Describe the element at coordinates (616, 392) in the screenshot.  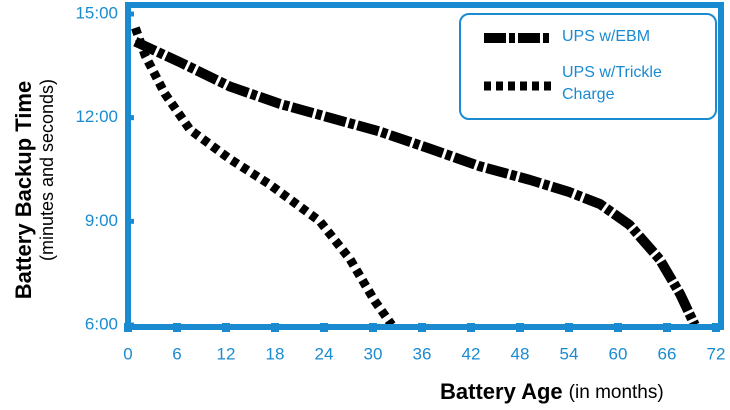
I see `x-axis-note: (in months)` at that location.